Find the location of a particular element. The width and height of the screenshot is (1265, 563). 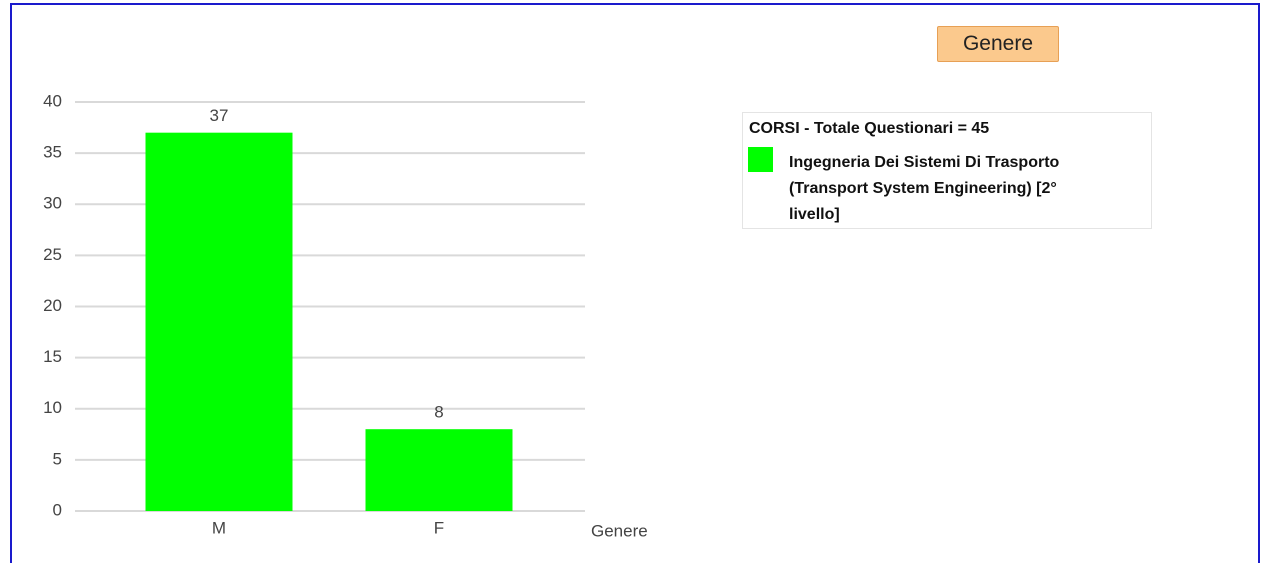

y-tick-label: 25 is located at coordinates (52, 254).